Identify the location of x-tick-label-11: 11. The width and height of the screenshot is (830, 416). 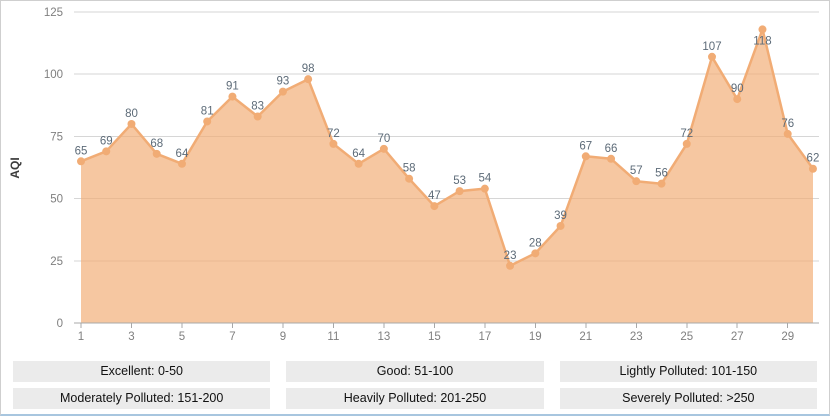
(333, 337).